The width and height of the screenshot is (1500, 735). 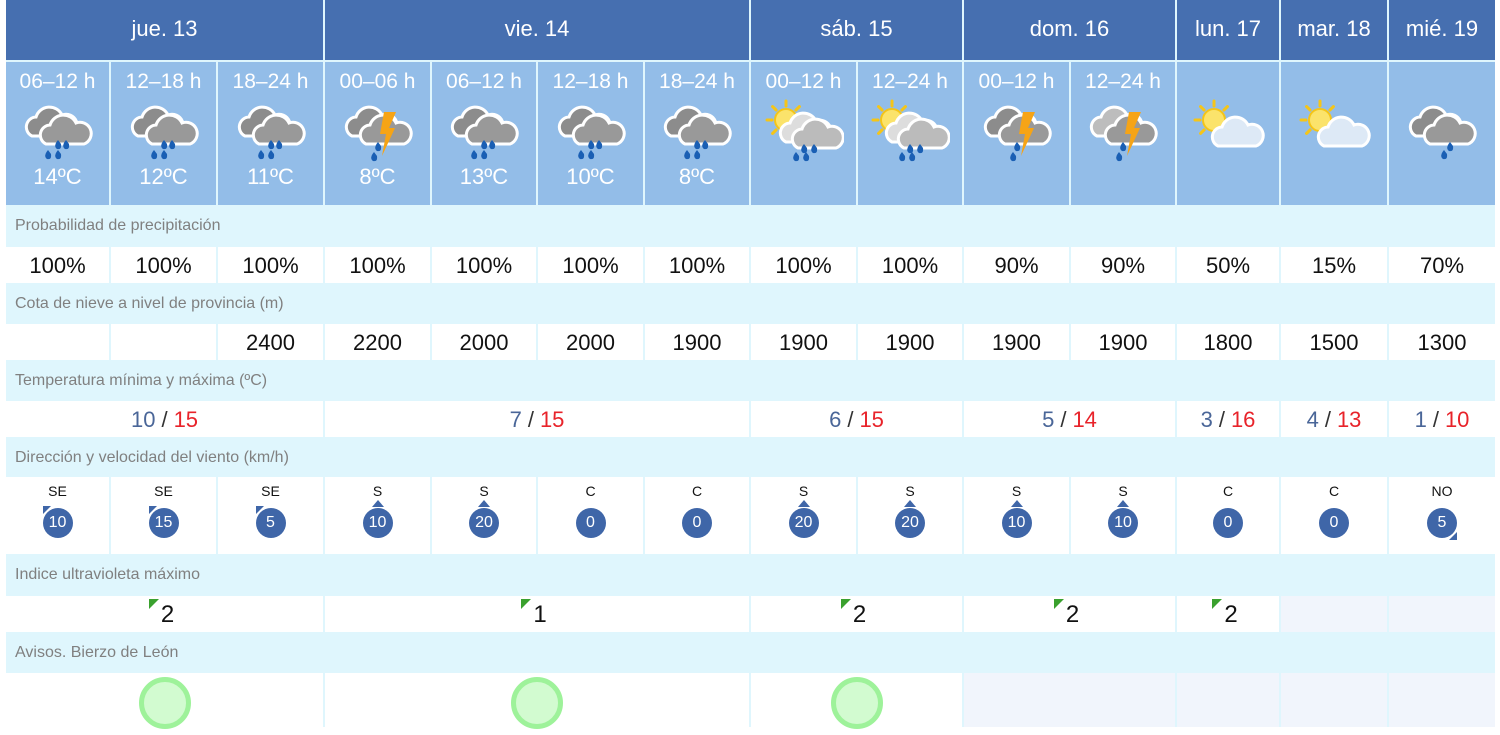 I want to click on sun-cloud-rain-icon, so click(x=803, y=130).